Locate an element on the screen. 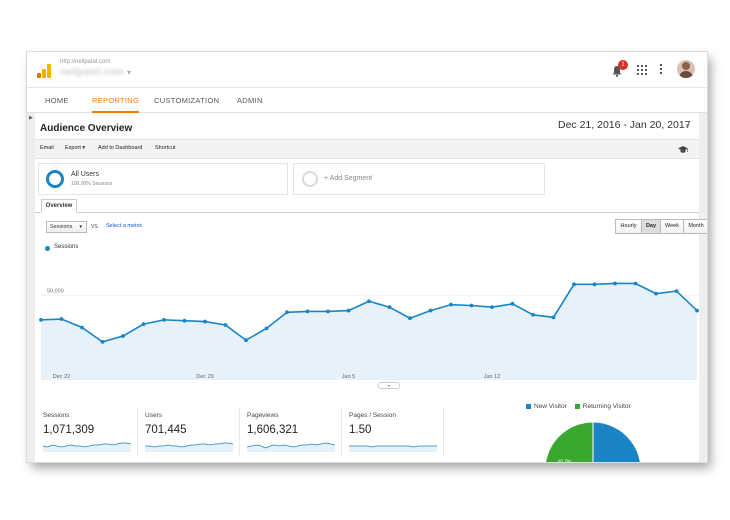 This screenshot has height=520, width=730. segment-placeholder-icon is located at coordinates (310, 179).